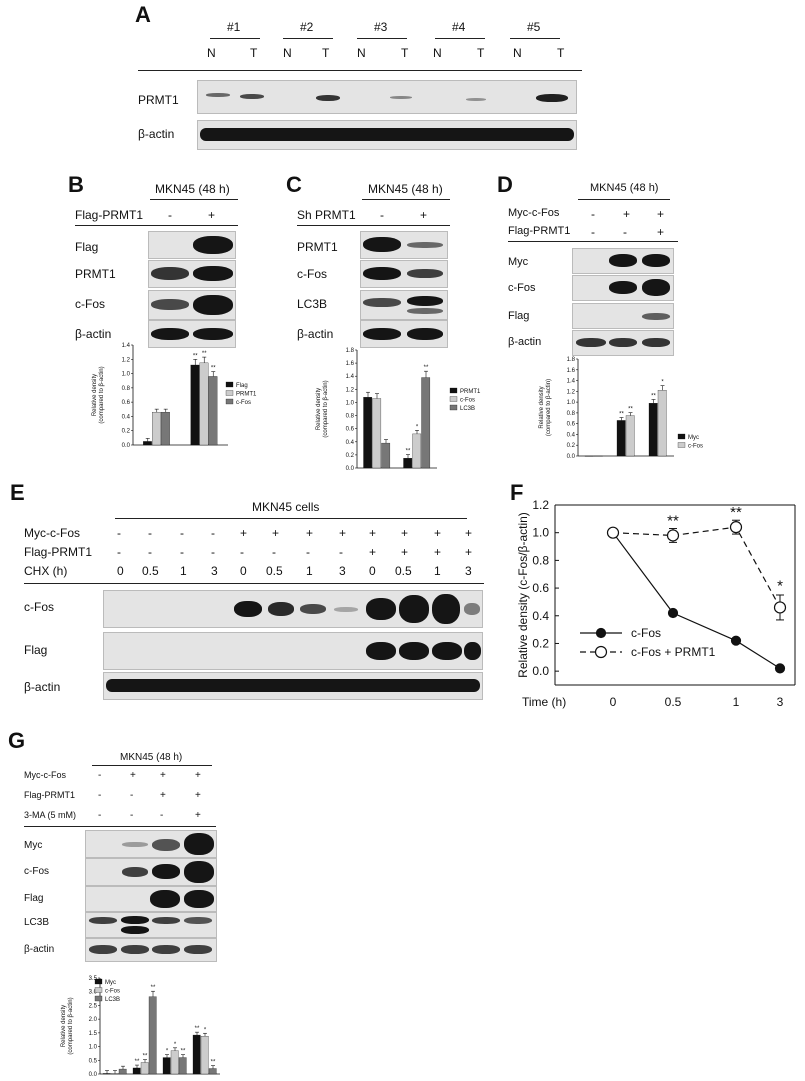 This screenshot has width=805, height=1081. Describe the element at coordinates (93, 1006) in the screenshot. I see `y-tick-label: 2.5` at that location.